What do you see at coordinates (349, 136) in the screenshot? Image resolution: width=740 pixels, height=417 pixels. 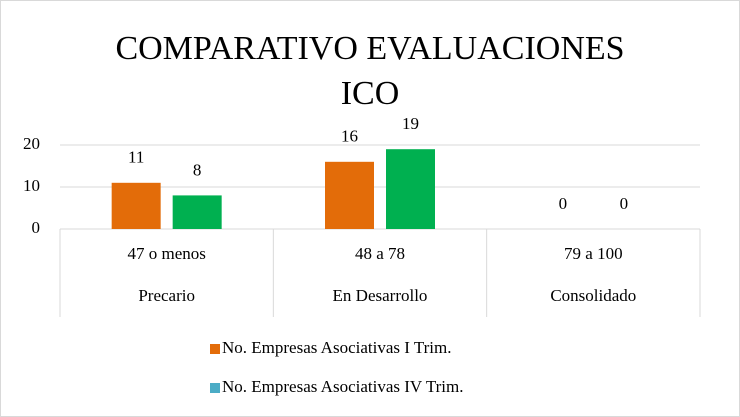 I see `data-label: 16` at bounding box center [349, 136].